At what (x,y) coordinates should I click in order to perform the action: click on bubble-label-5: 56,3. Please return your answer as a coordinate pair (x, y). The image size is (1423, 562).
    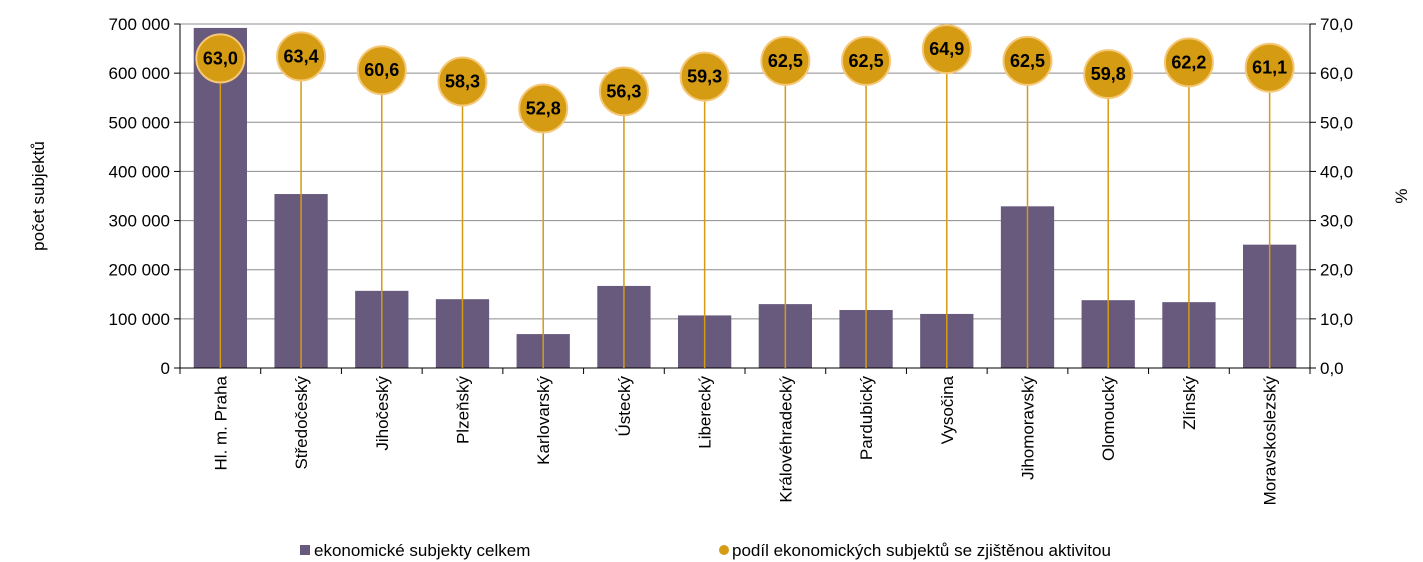
    Looking at the image, I should click on (623, 91).